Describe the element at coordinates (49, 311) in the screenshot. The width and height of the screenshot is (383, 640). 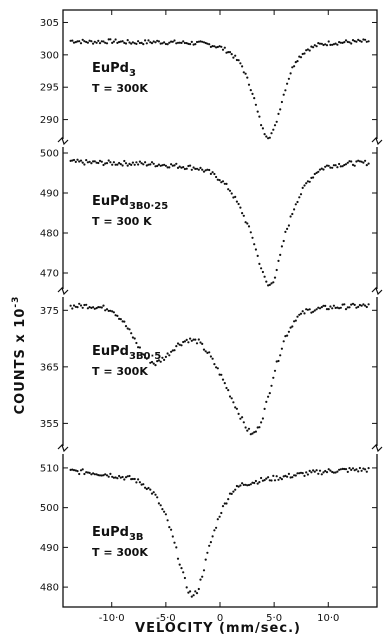
I see `y-tick-label: 375` at that location.